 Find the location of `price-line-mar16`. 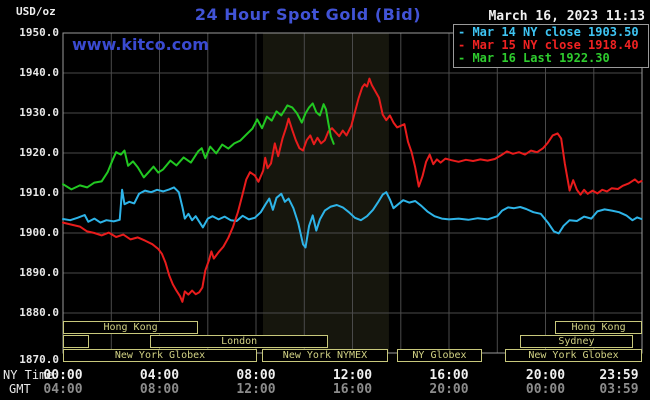

price-line-mar16 is located at coordinates (198, 146).